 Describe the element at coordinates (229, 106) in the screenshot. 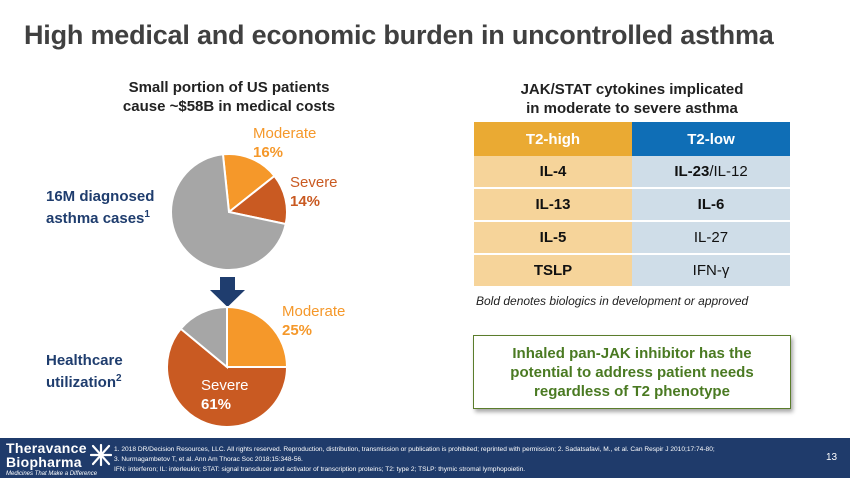

I see `left-heading-line2: cause ~$58B in medical costs` at that location.